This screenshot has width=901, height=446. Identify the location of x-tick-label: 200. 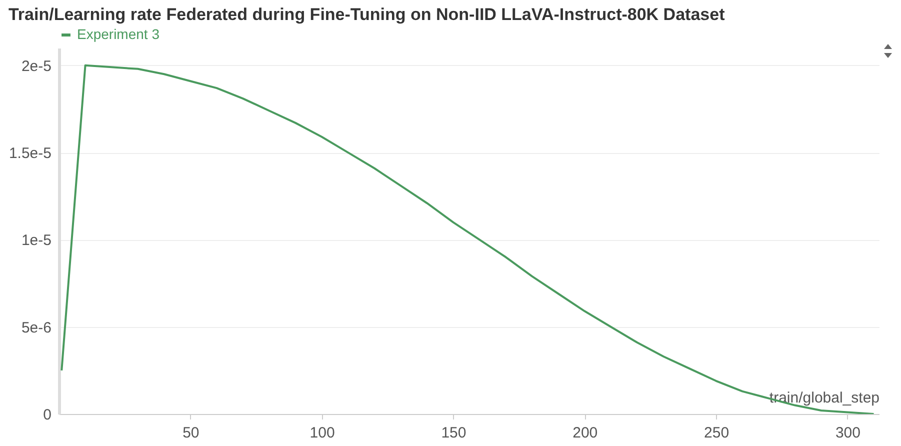
(585, 433).